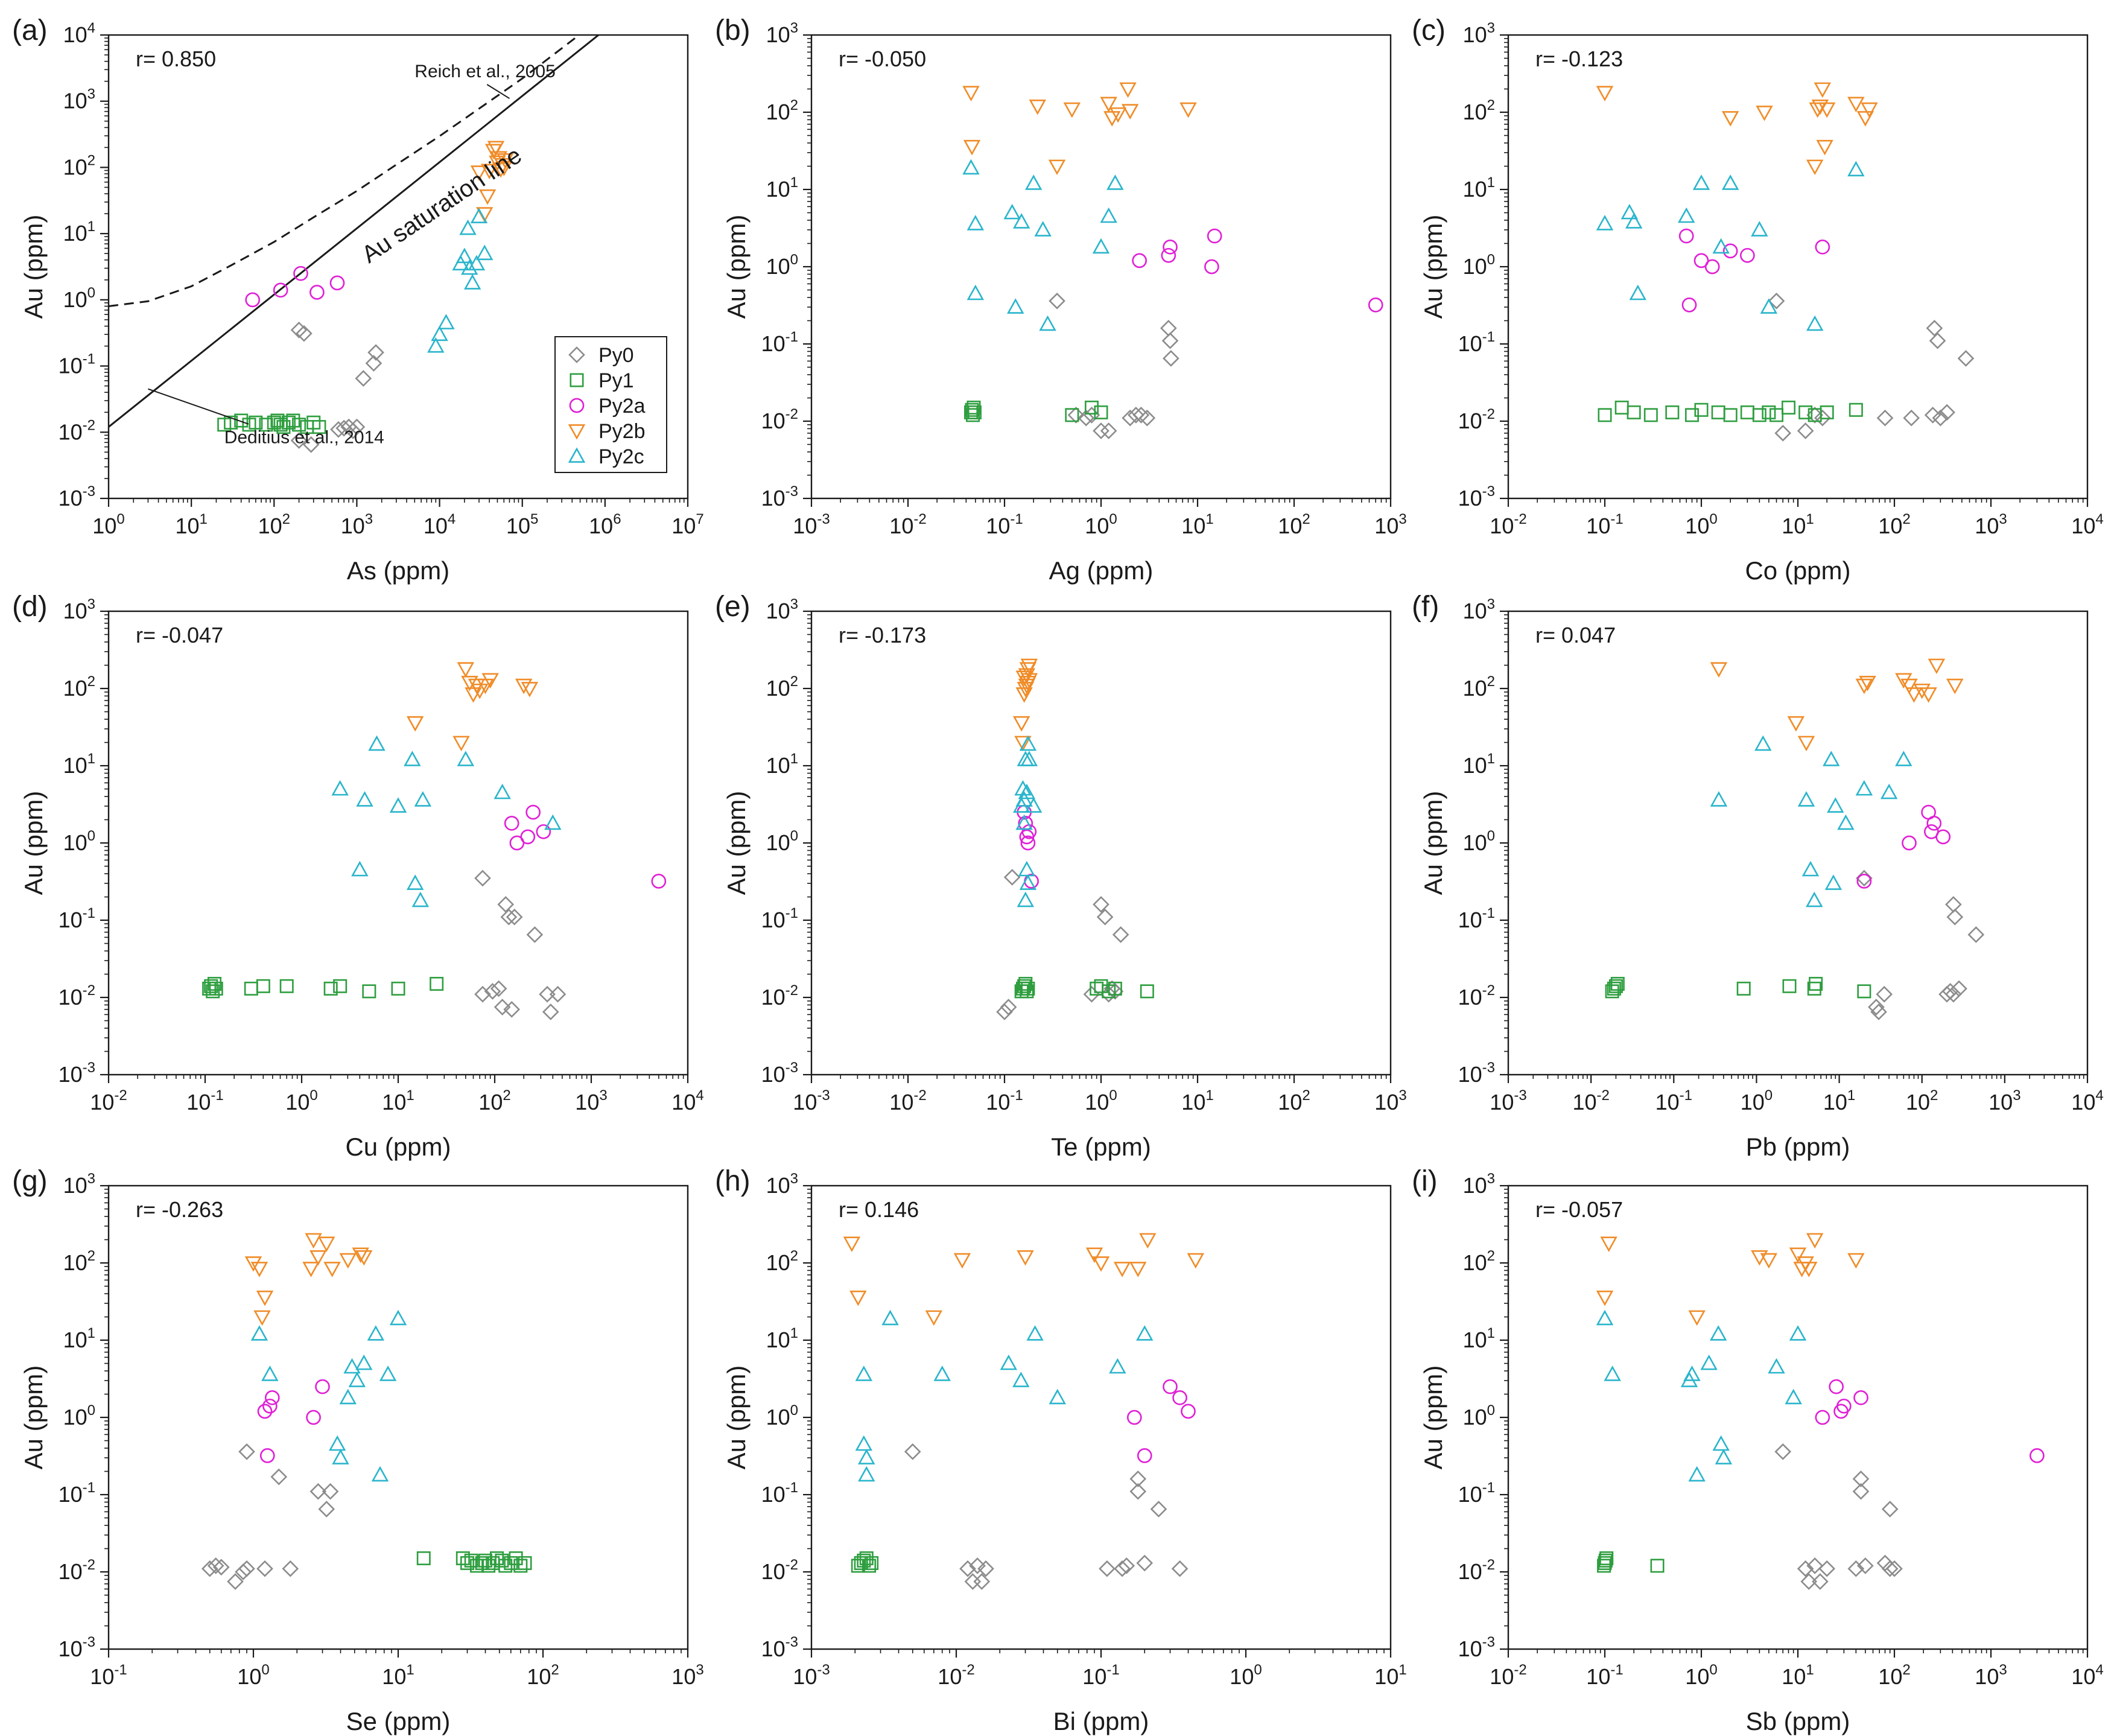 Image resolution: width=2114 pixels, height=1736 pixels. What do you see at coordinates (607, 431) in the screenshot?
I see `legend-entry-py2b: Py2b` at bounding box center [607, 431].